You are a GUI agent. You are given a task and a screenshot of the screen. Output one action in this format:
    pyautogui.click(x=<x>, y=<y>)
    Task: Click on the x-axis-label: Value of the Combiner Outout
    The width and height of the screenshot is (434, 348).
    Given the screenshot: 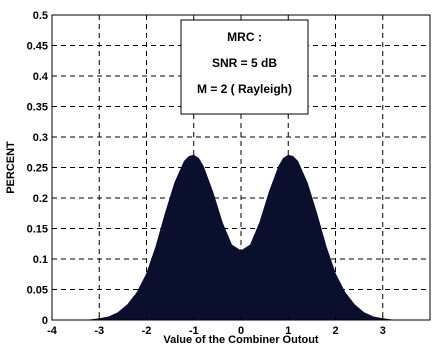 What is the action you would take?
    pyautogui.click(x=241, y=340)
    